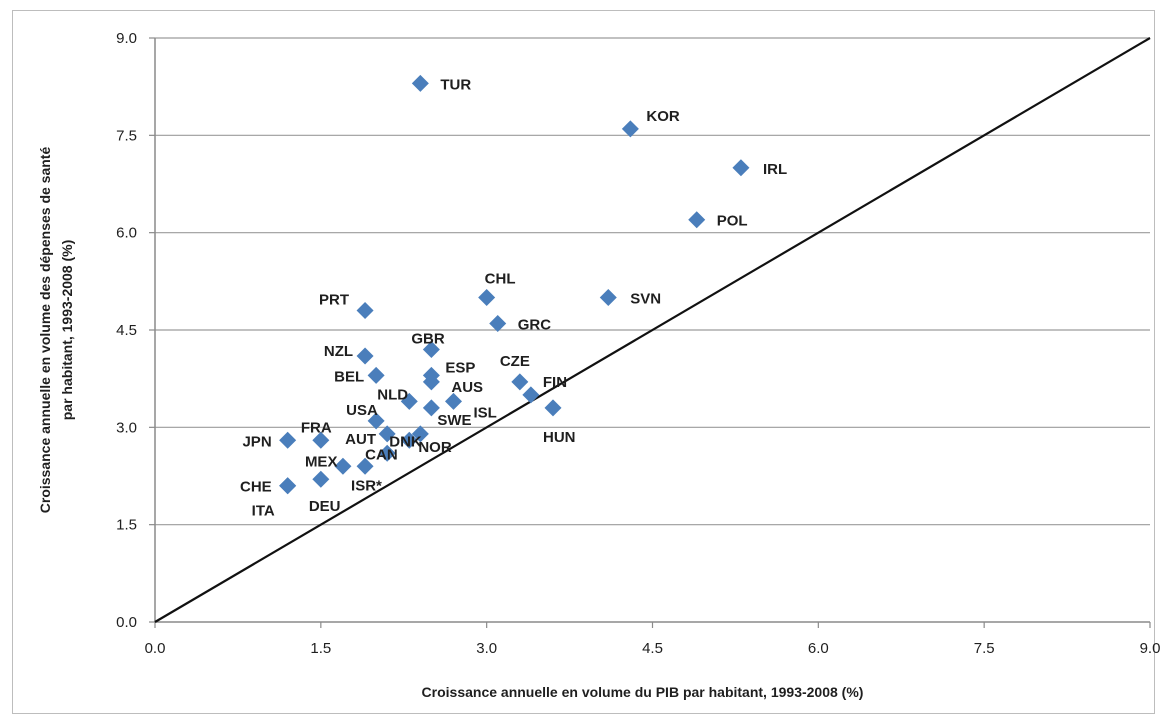 The width and height of the screenshot is (1165, 722). I want to click on x-tick-label: 7.5, so click(984, 648).